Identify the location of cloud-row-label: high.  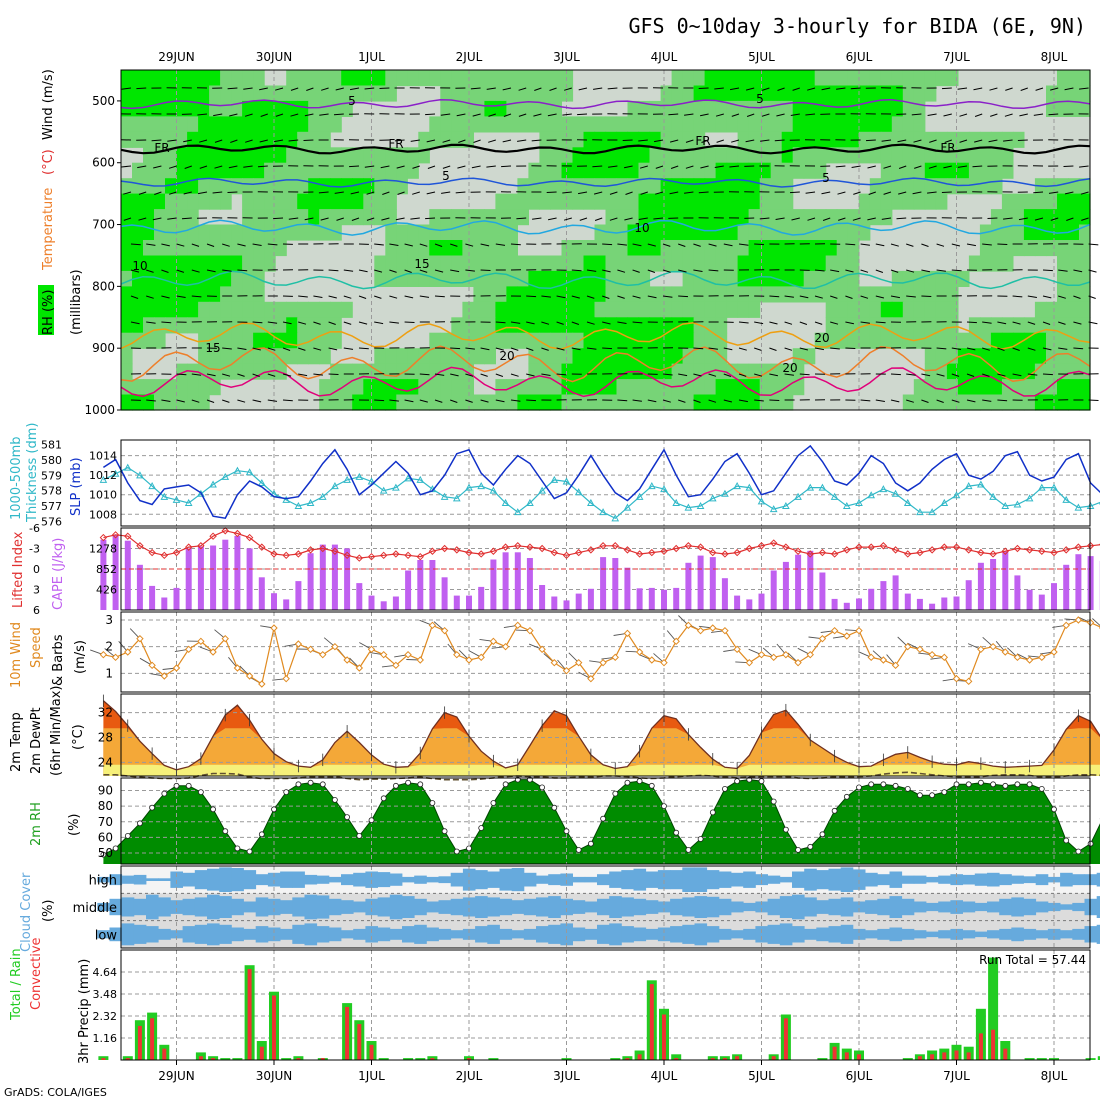
(103, 881).